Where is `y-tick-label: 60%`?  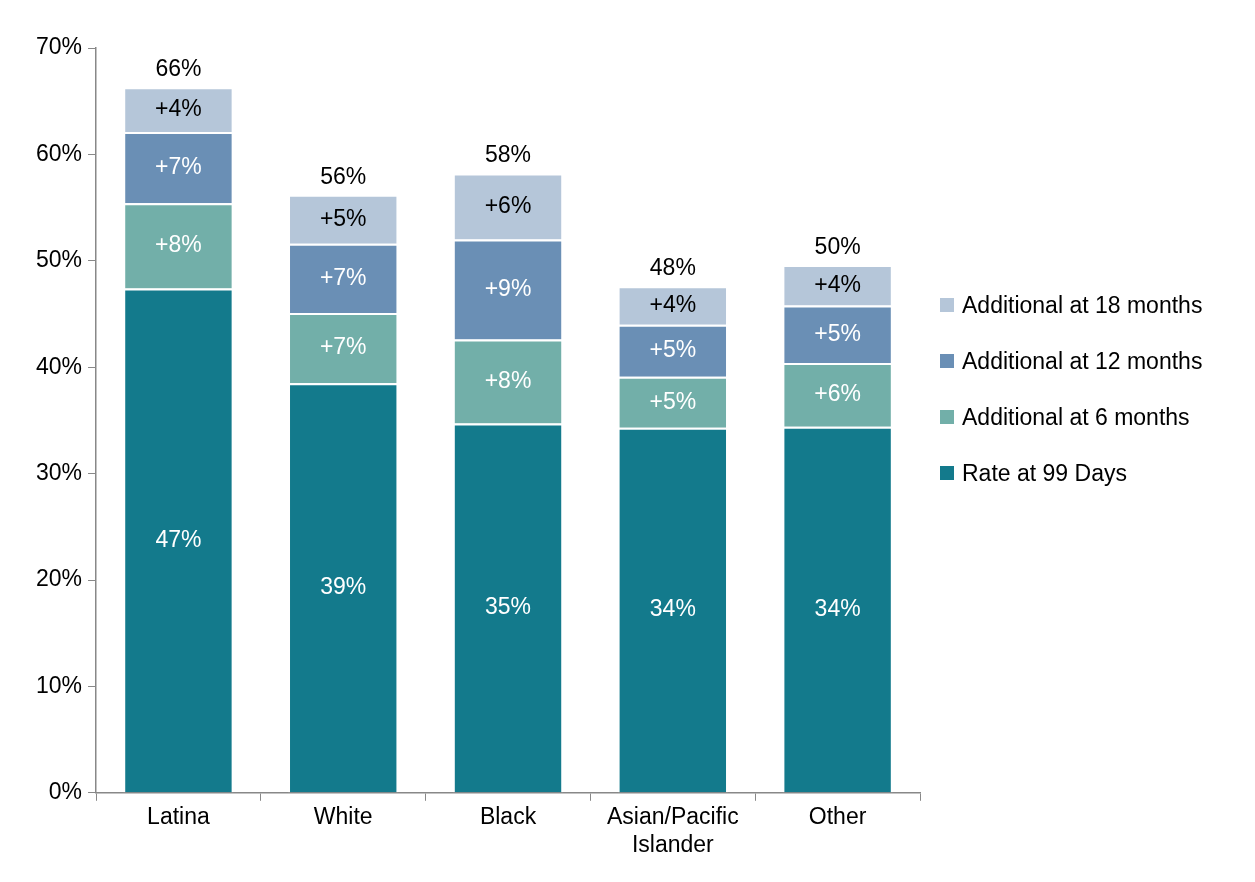
y-tick-label: 60% is located at coordinates (59, 152).